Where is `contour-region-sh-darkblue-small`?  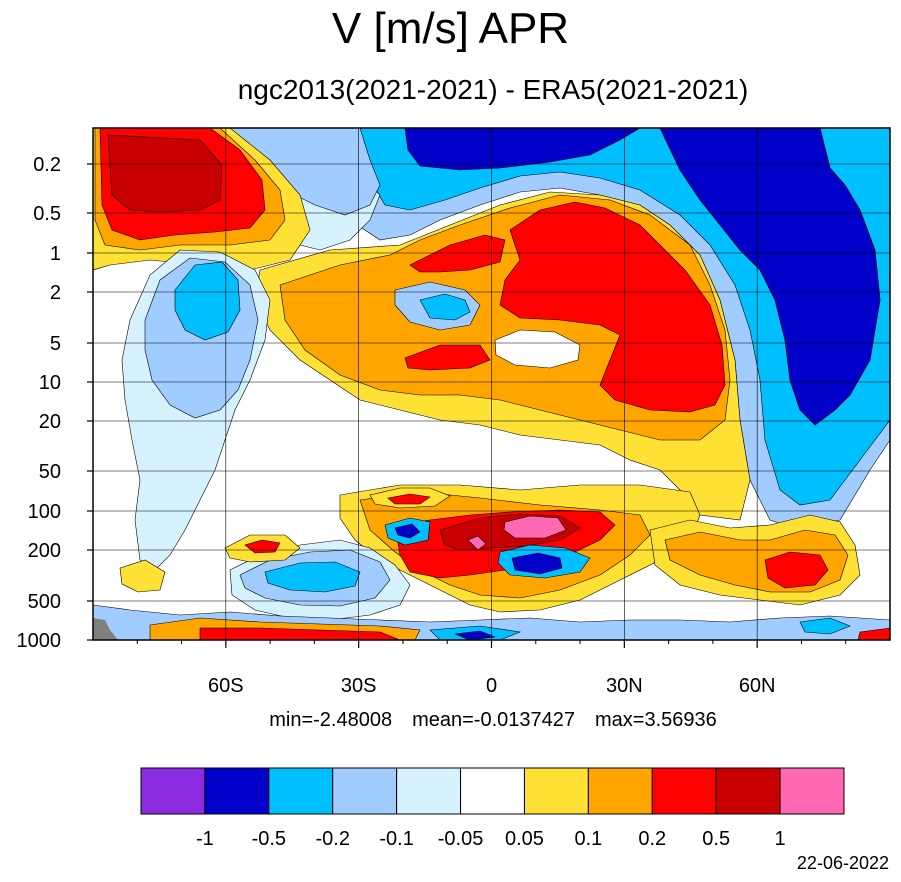
contour-region-sh-darkblue-small is located at coordinates (407, 531).